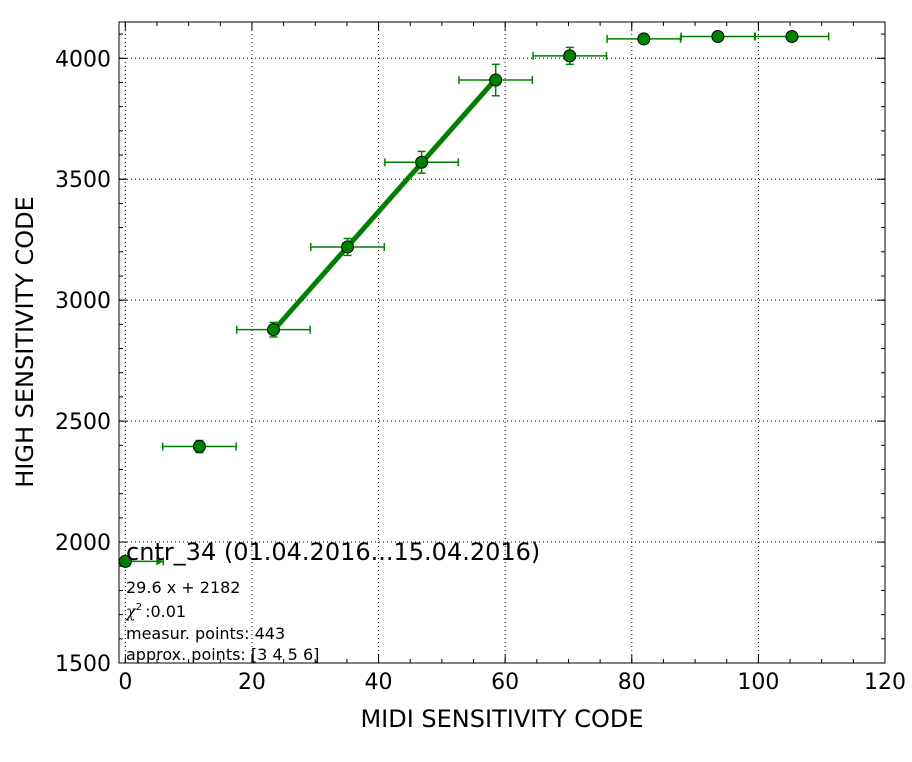 The image size is (912, 762). I want to click on x-tick-label: 20, so click(252, 682).